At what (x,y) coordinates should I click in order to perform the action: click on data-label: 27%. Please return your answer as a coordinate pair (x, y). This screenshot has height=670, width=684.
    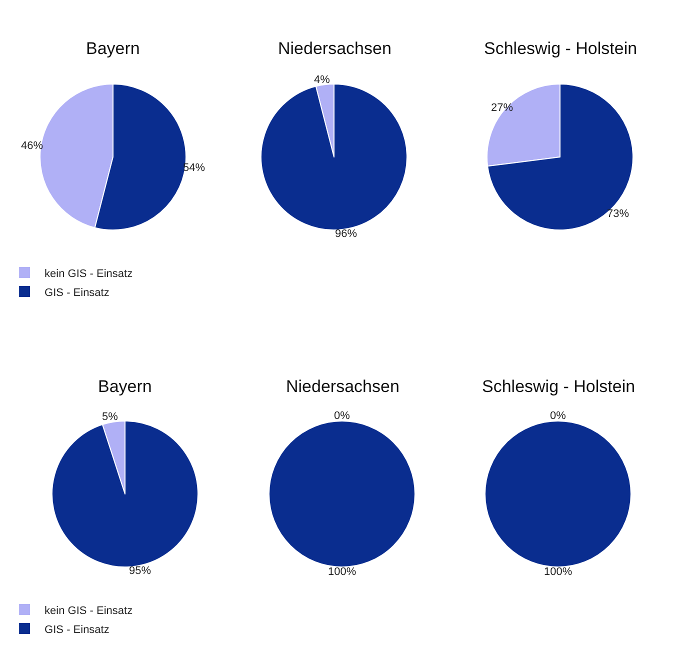
    Looking at the image, I should click on (502, 108).